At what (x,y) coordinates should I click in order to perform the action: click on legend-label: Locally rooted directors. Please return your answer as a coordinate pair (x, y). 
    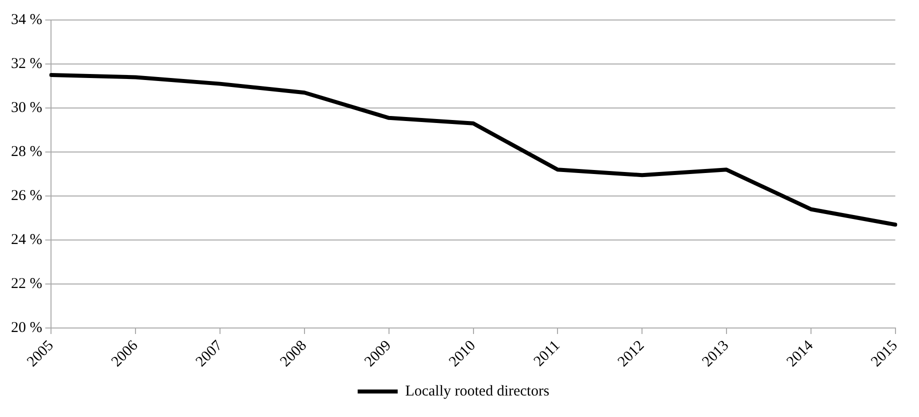
    Looking at the image, I should click on (477, 391).